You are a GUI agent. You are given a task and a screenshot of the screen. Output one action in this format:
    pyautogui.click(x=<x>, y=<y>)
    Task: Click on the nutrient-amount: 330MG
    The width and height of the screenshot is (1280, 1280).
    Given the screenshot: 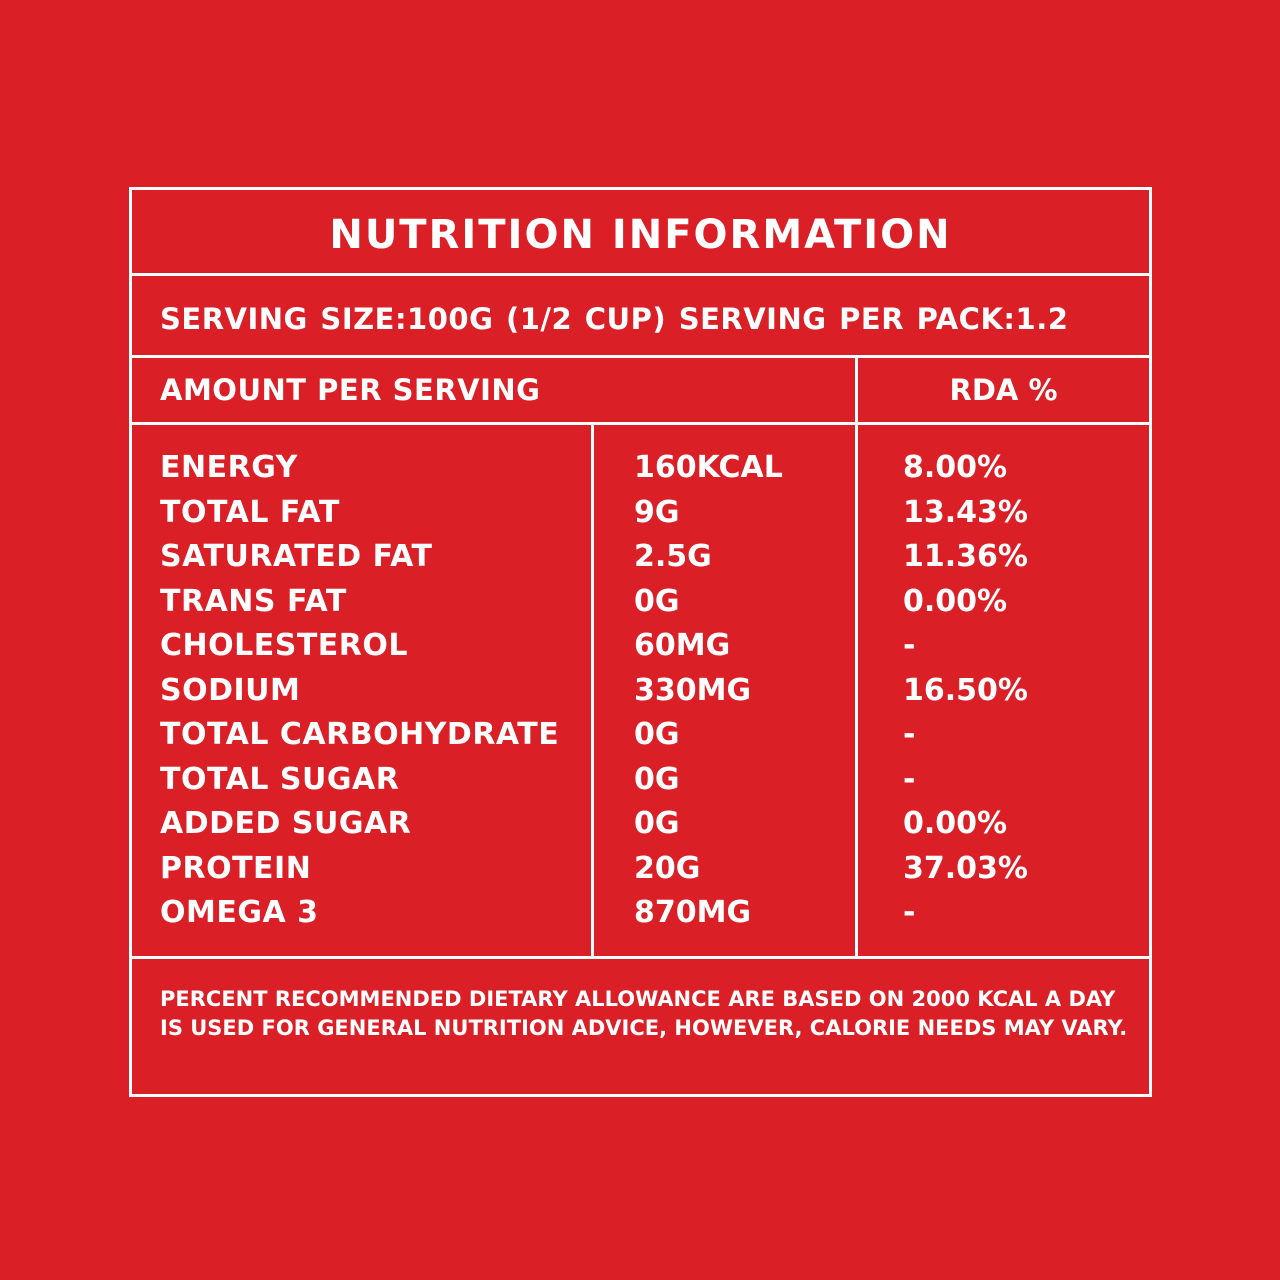 What is the action you would take?
    pyautogui.click(x=693, y=690)
    